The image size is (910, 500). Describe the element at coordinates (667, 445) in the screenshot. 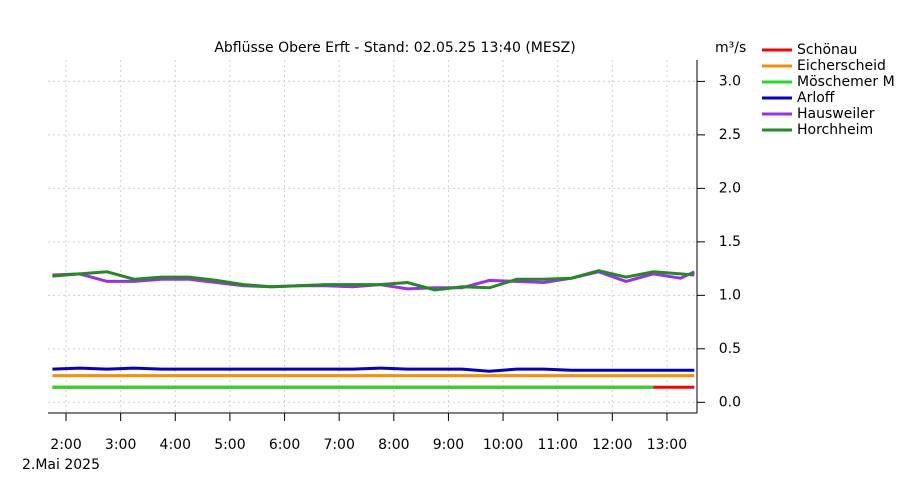

I see `x-tick-label: 13:00` at that location.